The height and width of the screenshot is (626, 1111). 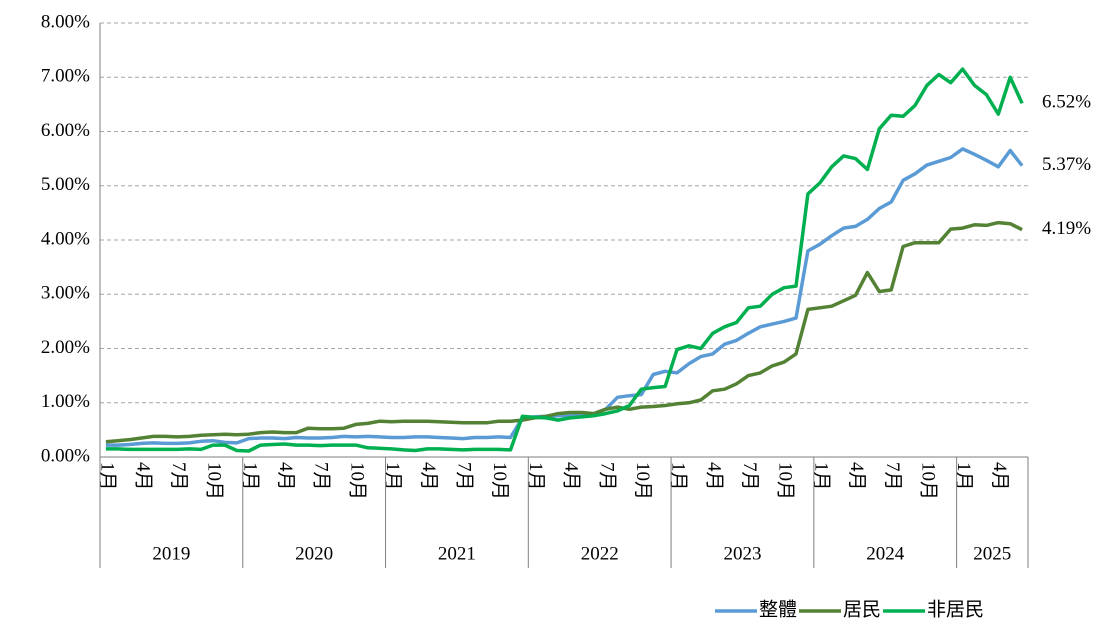 I want to click on y-tick-label: 1.00%, so click(x=65, y=401).